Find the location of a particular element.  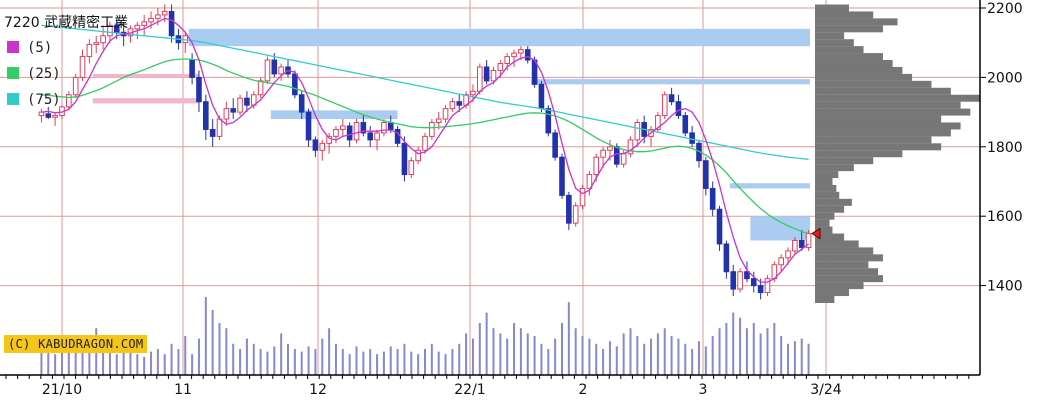

legend-swatch-ma5 is located at coordinates (13, 47).